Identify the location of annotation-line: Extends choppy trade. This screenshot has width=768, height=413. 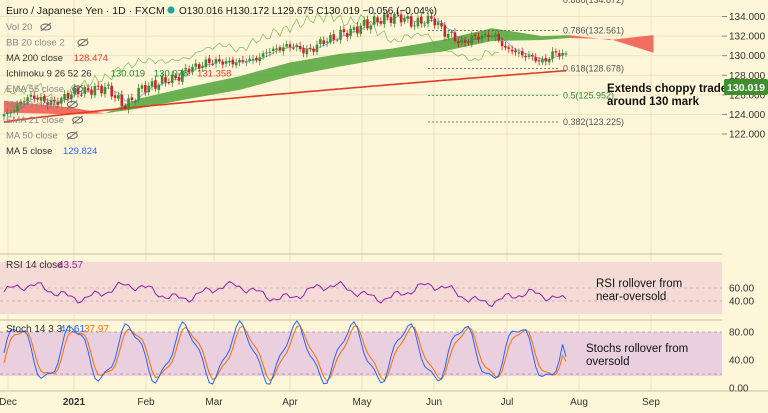
(667, 89).